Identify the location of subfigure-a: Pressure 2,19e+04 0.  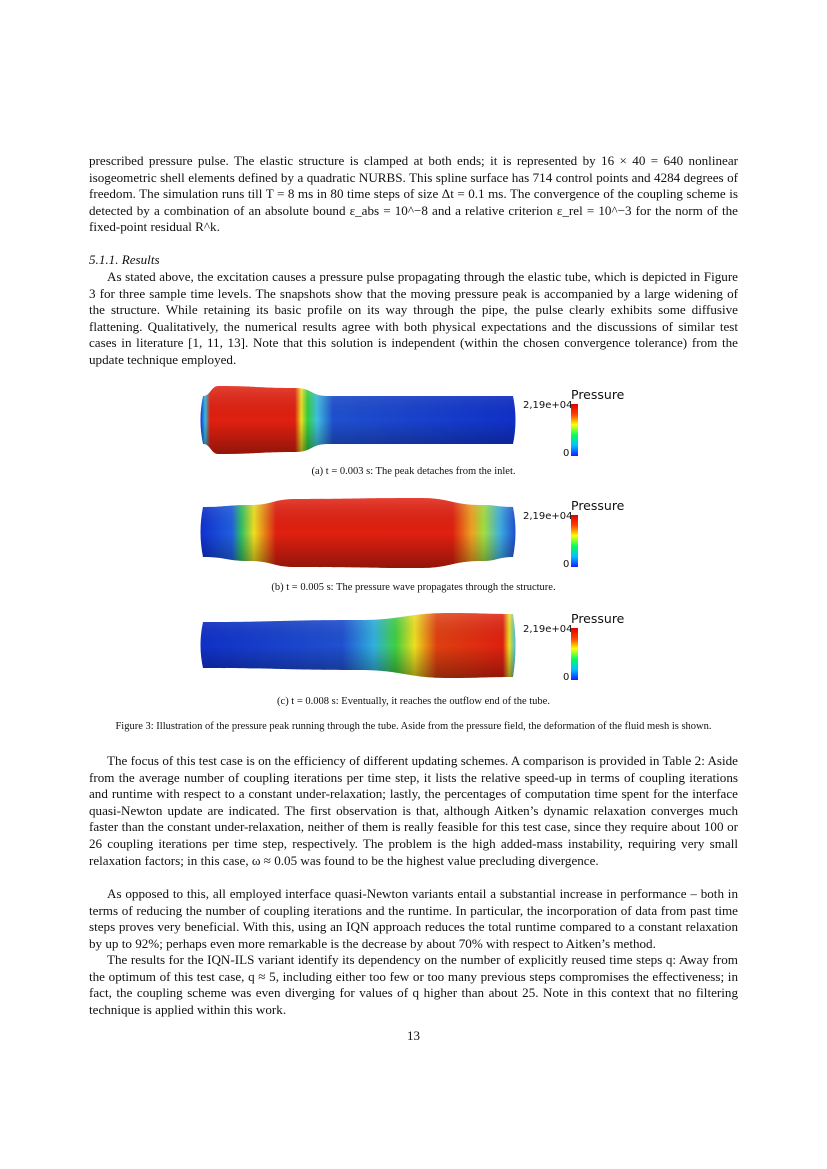
(415, 424).